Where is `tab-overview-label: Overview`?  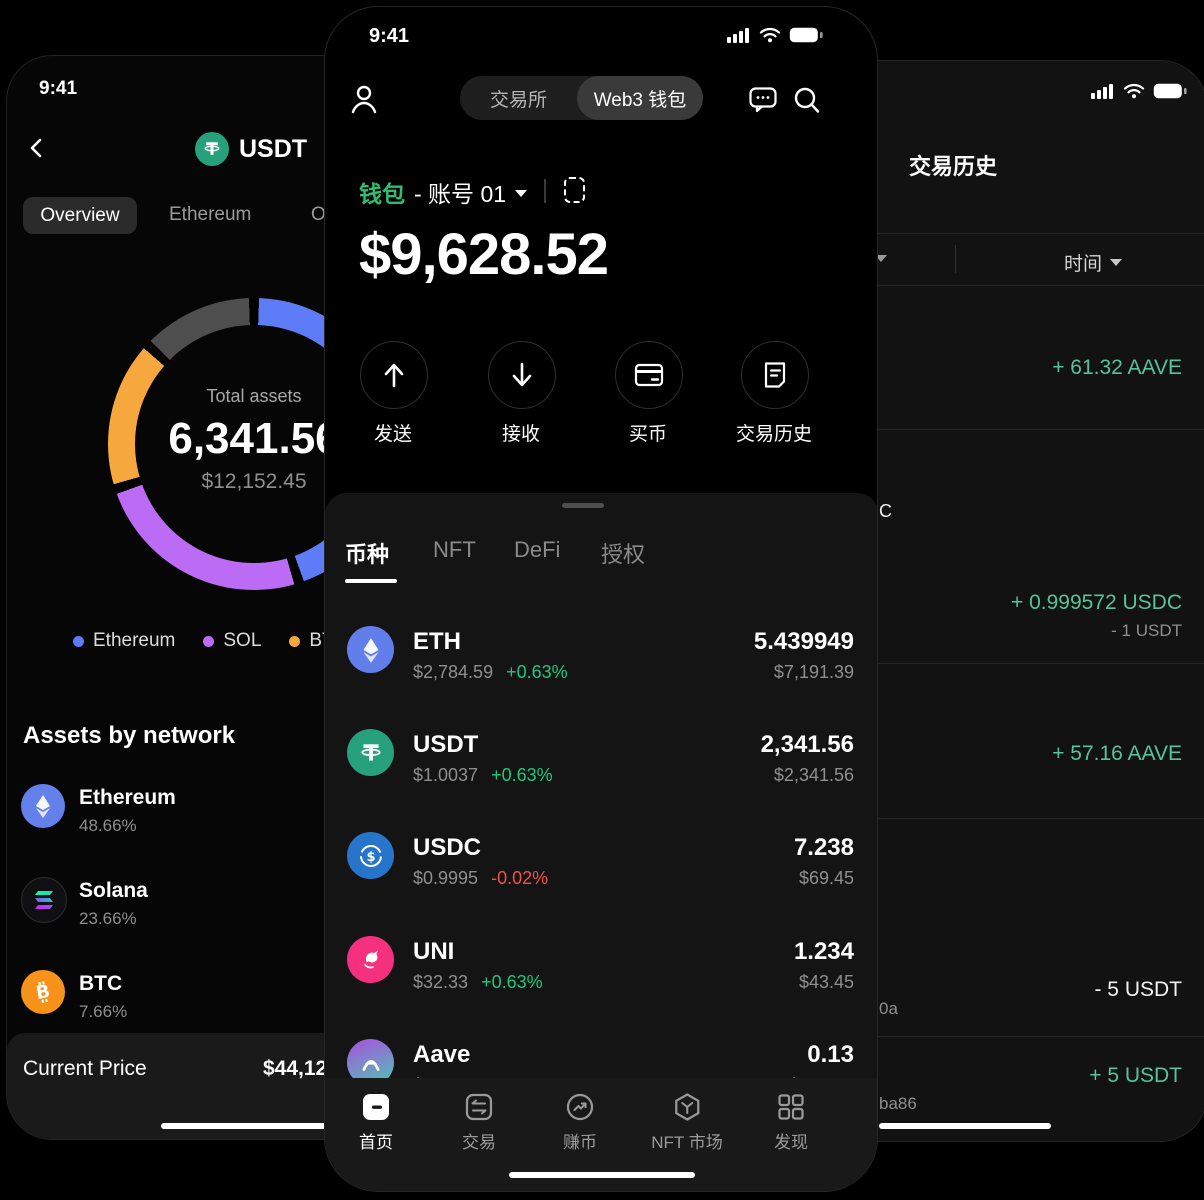 tab-overview-label: Overview is located at coordinates (80, 215).